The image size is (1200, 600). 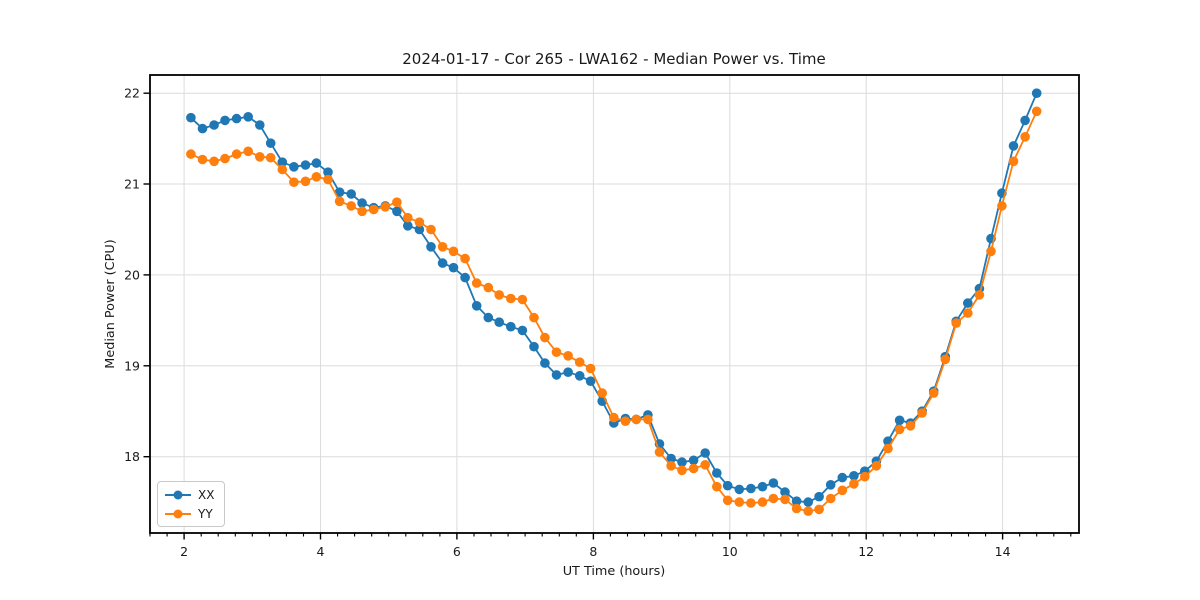 I want to click on y-tick-label: 18, so click(x=132, y=456).